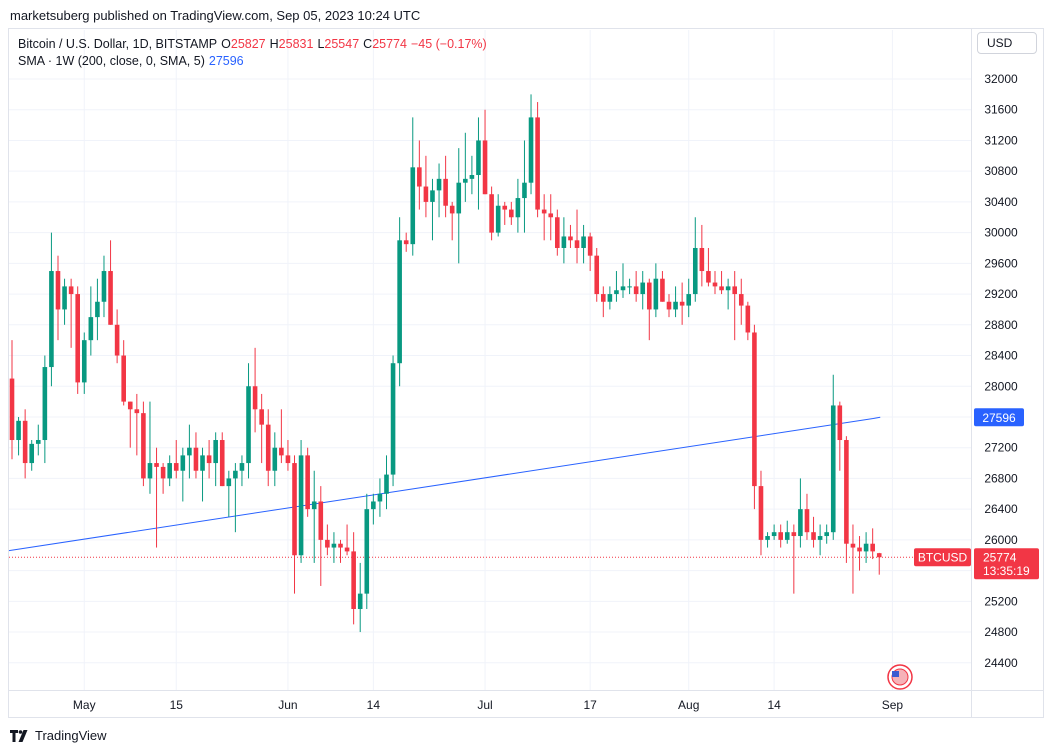 The image size is (1054, 753). What do you see at coordinates (1001, 202) in the screenshot?
I see `y-tick-label: 30400` at bounding box center [1001, 202].